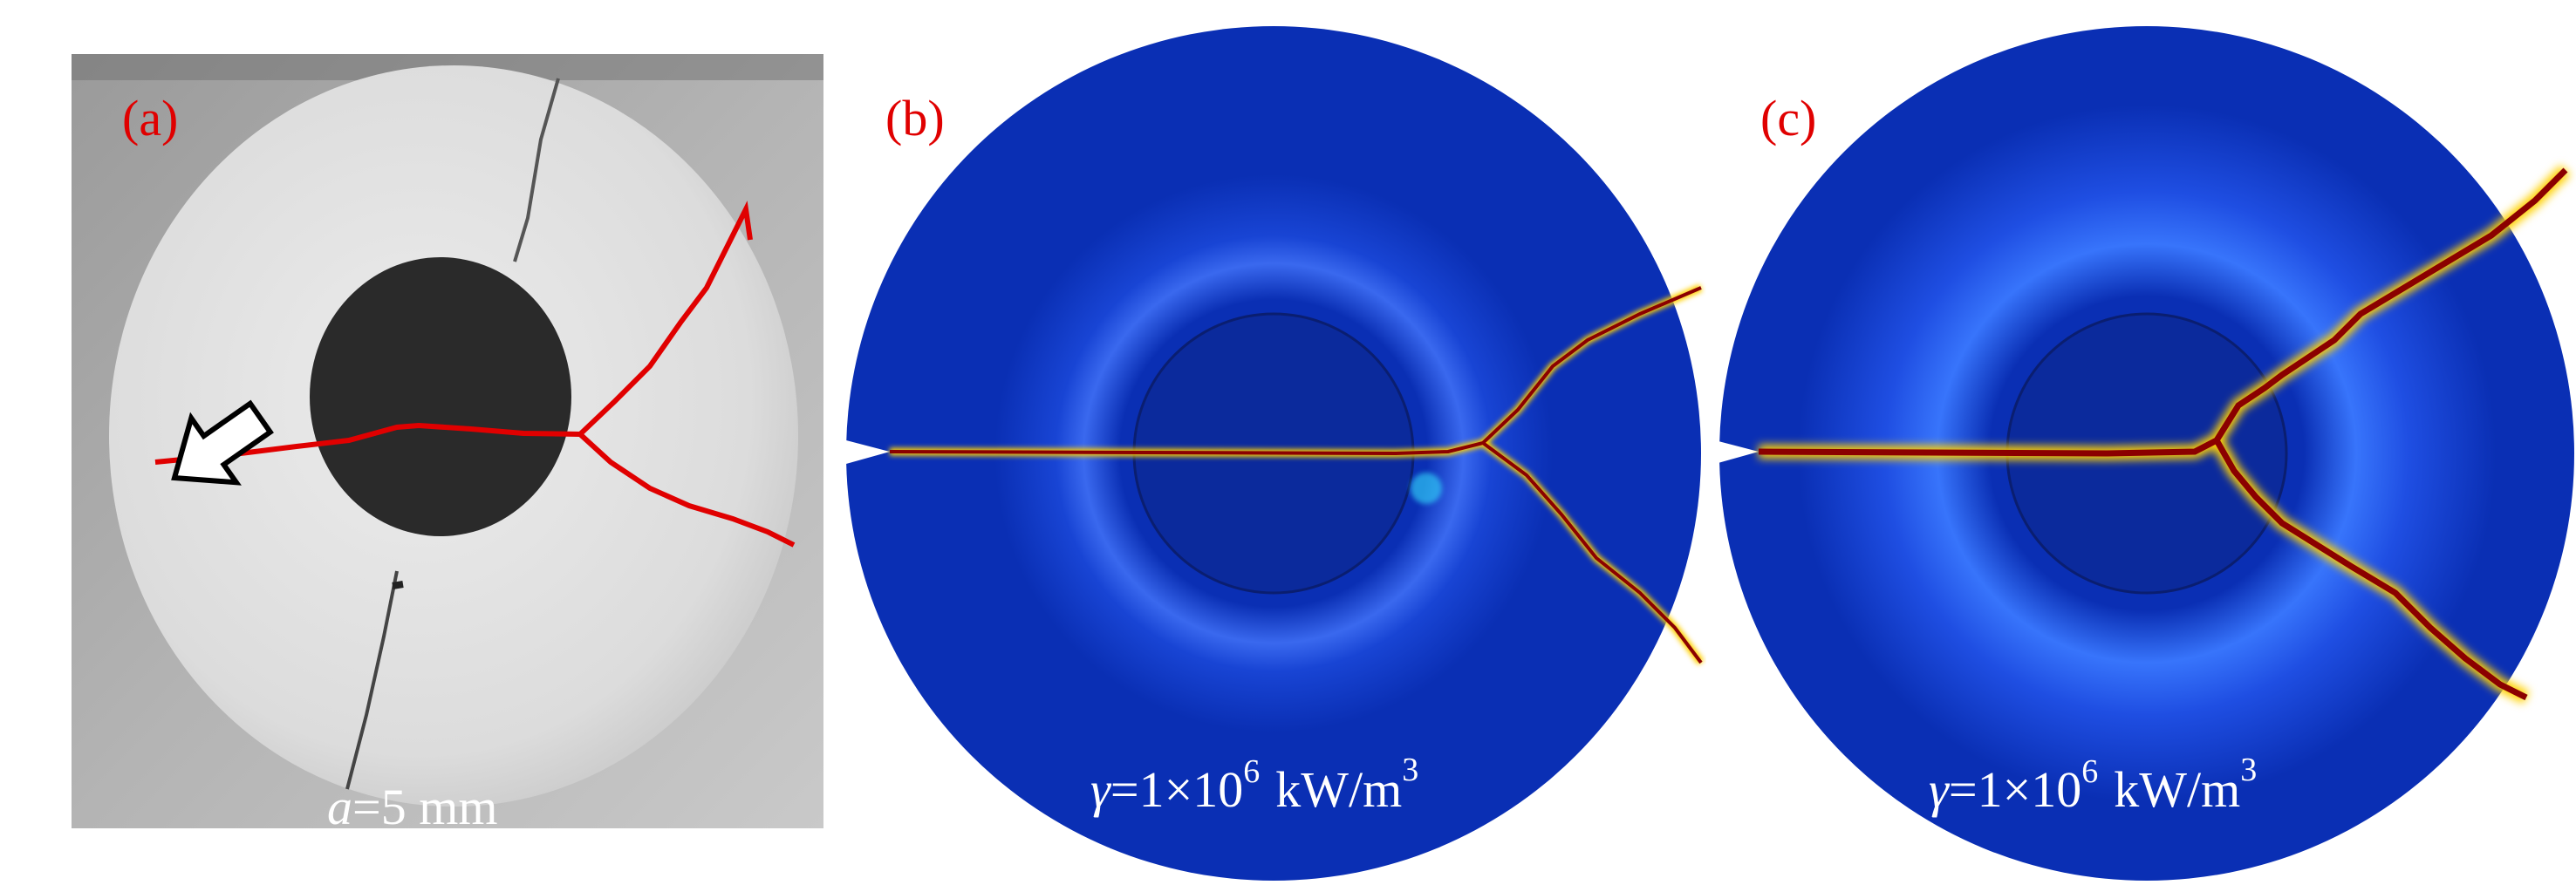 Image resolution: width=2576 pixels, height=885 pixels. What do you see at coordinates (686, 490) in the screenshot?
I see `traced-crack-lower` at bounding box center [686, 490].